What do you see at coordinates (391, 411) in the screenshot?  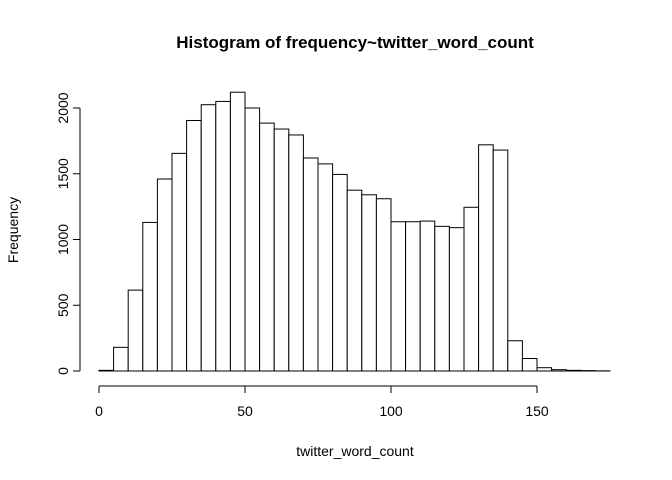 I see `x-tick-label: 100` at bounding box center [391, 411].